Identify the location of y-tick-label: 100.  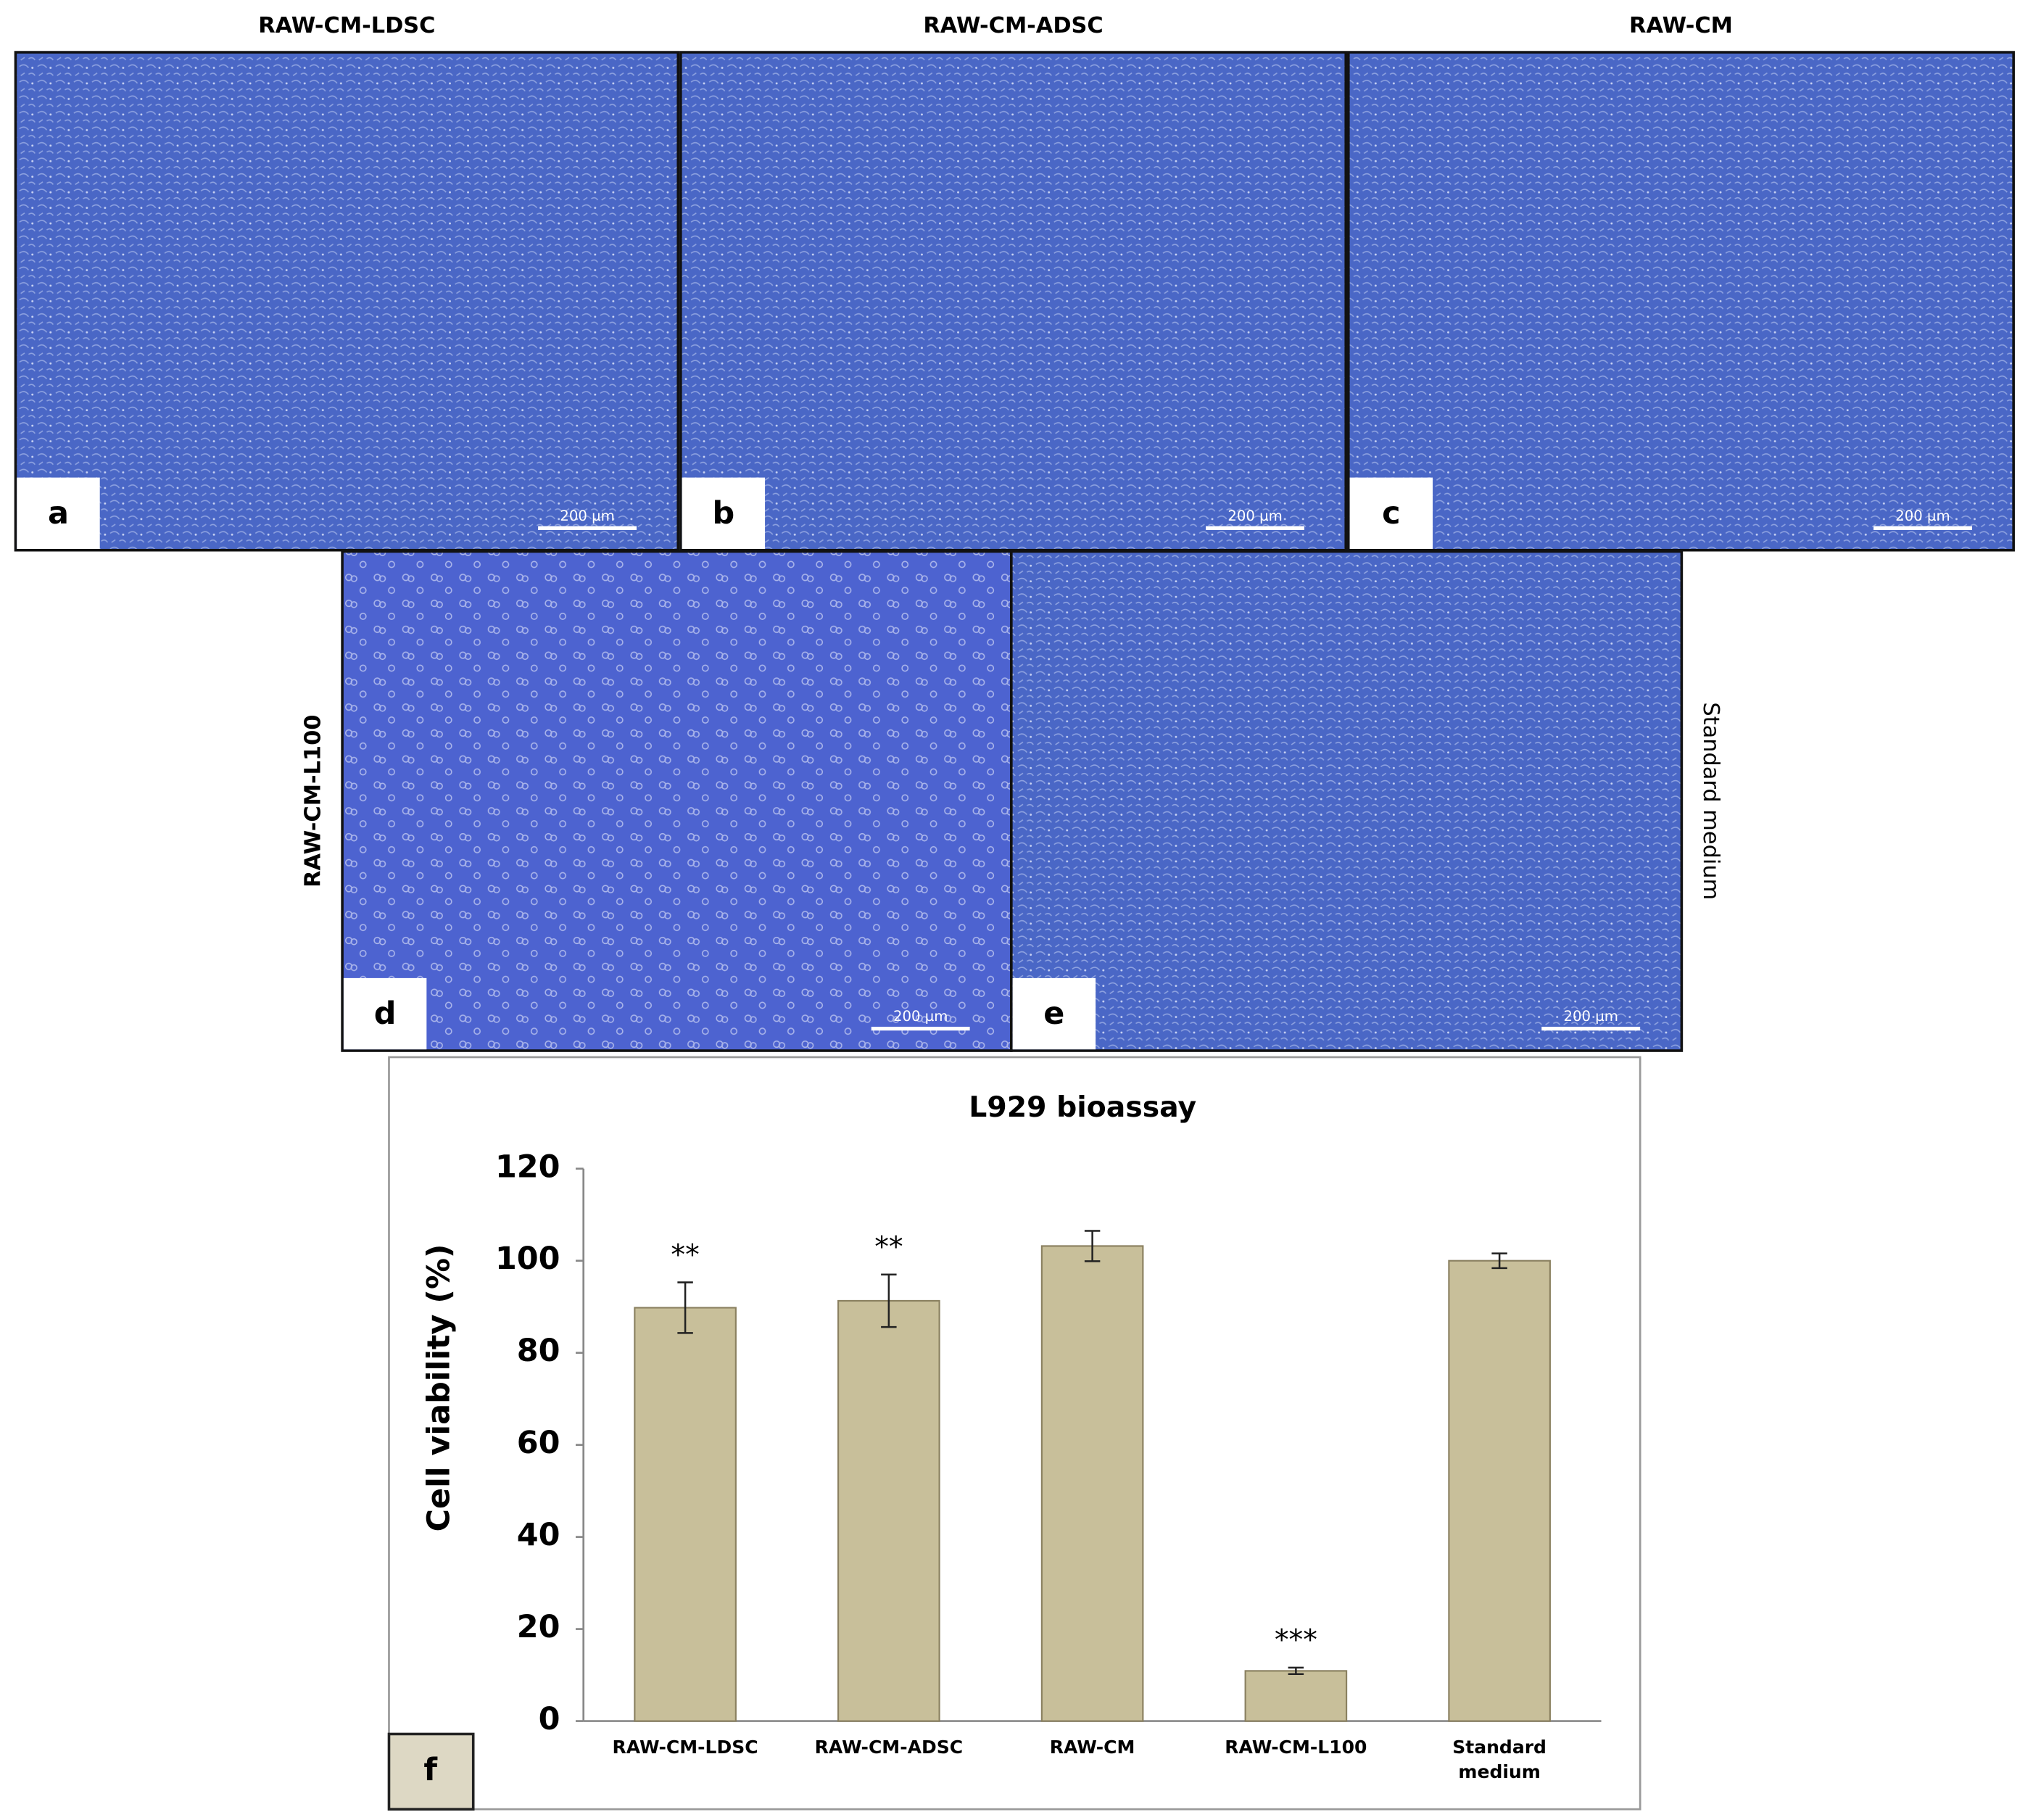
(527, 1259).